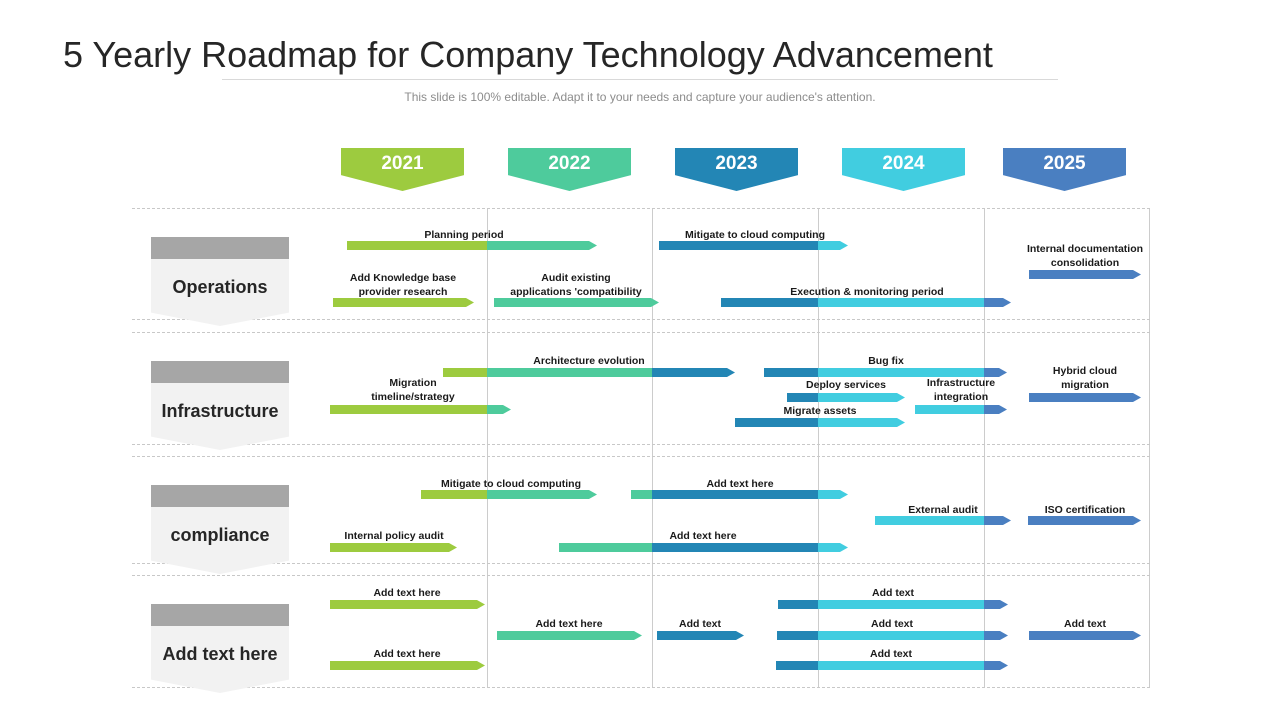  What do you see at coordinates (402, 169) in the screenshot?
I see `year-header-2021: 2021` at bounding box center [402, 169].